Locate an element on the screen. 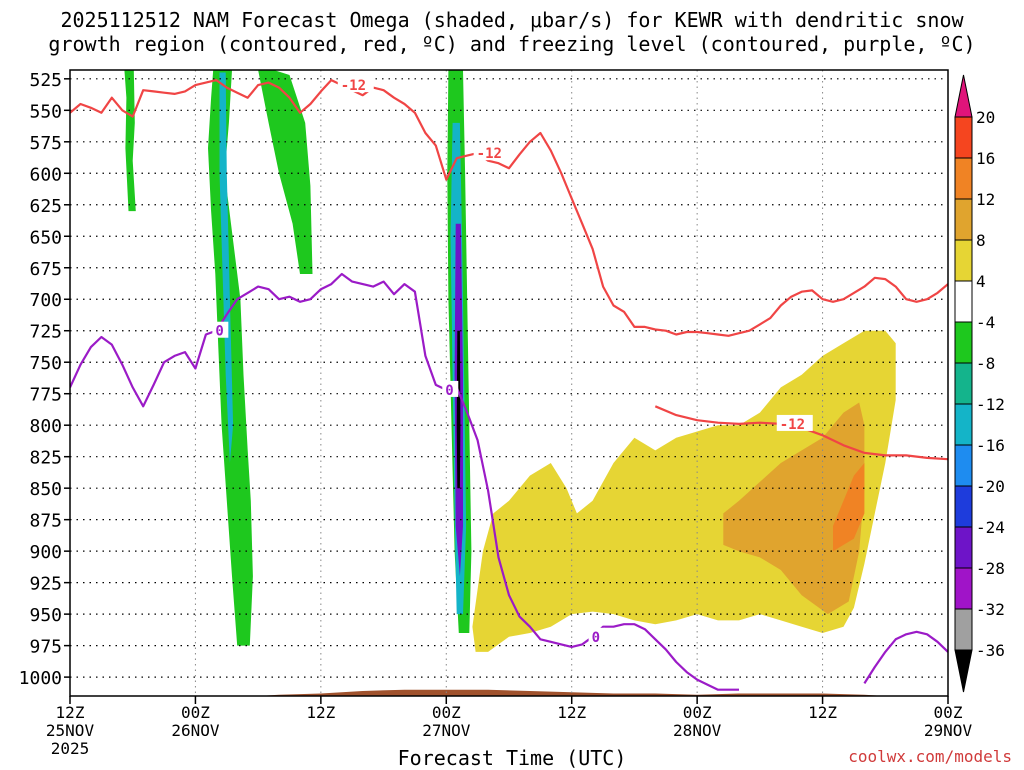  x-date-label-12: 26NOV is located at coordinates (195, 730).